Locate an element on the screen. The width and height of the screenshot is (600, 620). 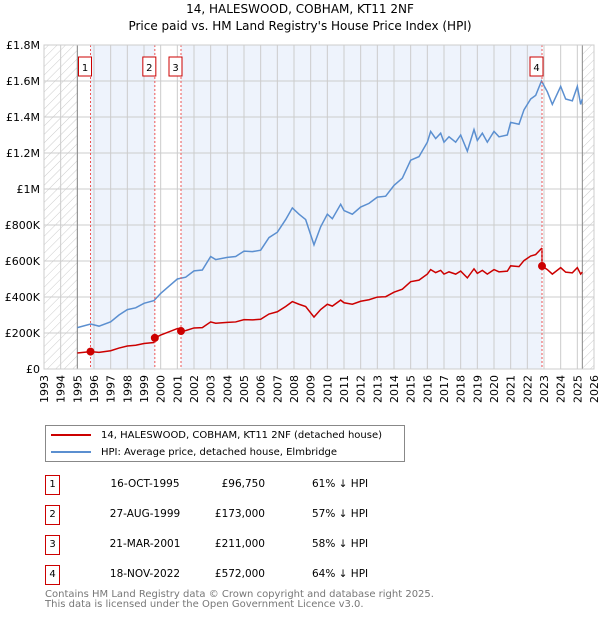
x-tick-label: 2013 is located at coordinates (377, 389).